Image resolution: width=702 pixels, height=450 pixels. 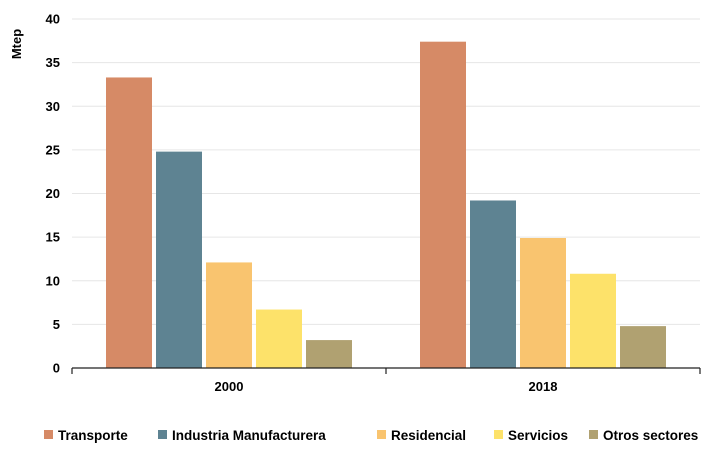 What do you see at coordinates (53, 19) in the screenshot?
I see `y-tick-label: 40` at bounding box center [53, 19].